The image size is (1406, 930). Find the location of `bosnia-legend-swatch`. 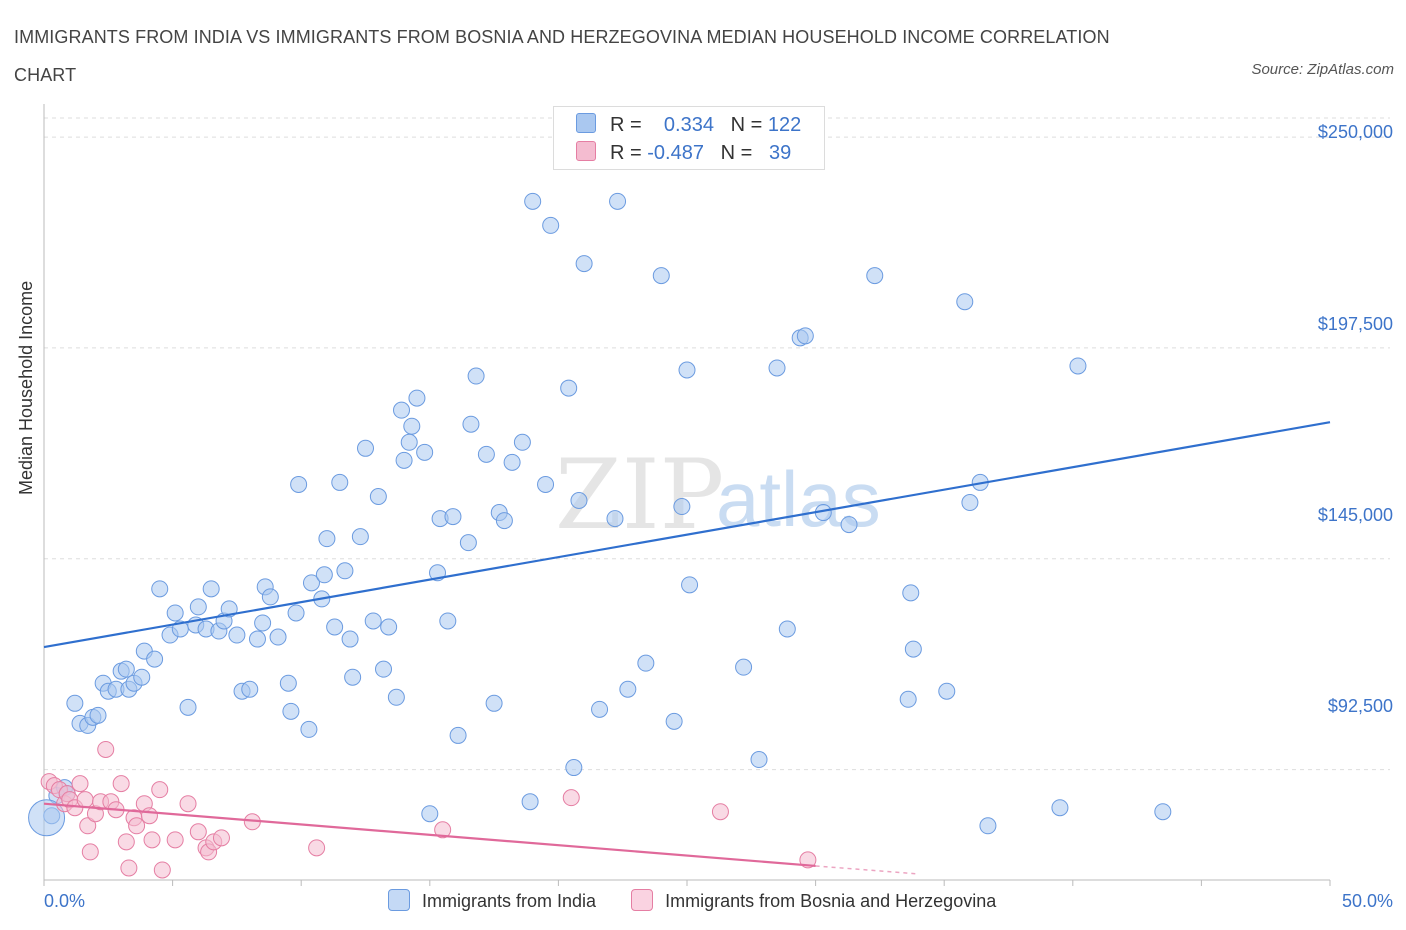

bosnia-legend-swatch is located at coordinates (642, 900).